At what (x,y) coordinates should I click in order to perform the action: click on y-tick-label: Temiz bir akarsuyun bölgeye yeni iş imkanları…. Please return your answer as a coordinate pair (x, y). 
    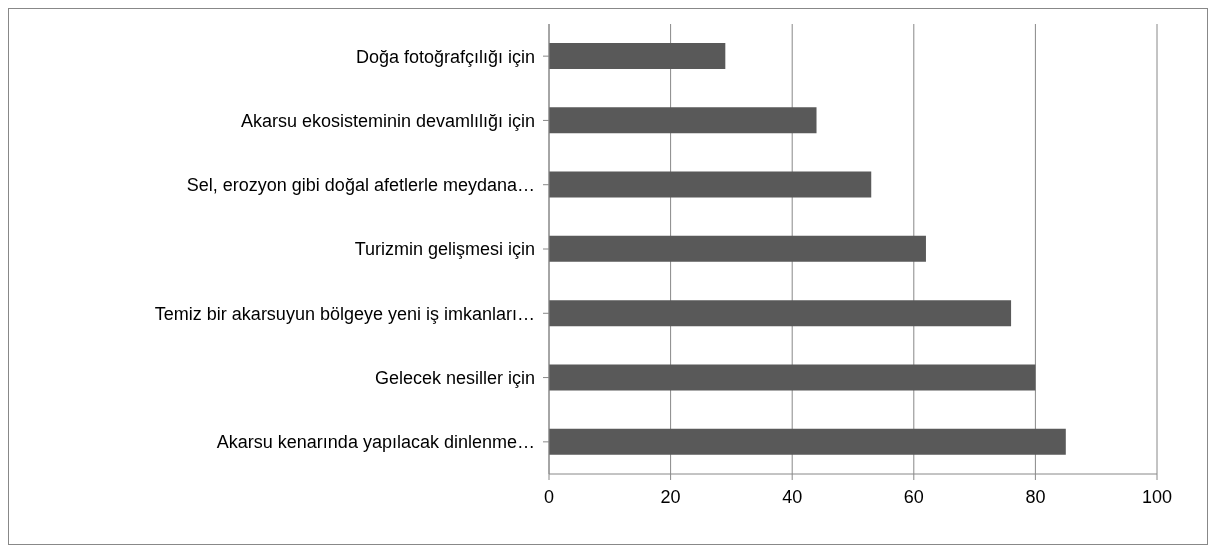
    Looking at the image, I should click on (344, 313).